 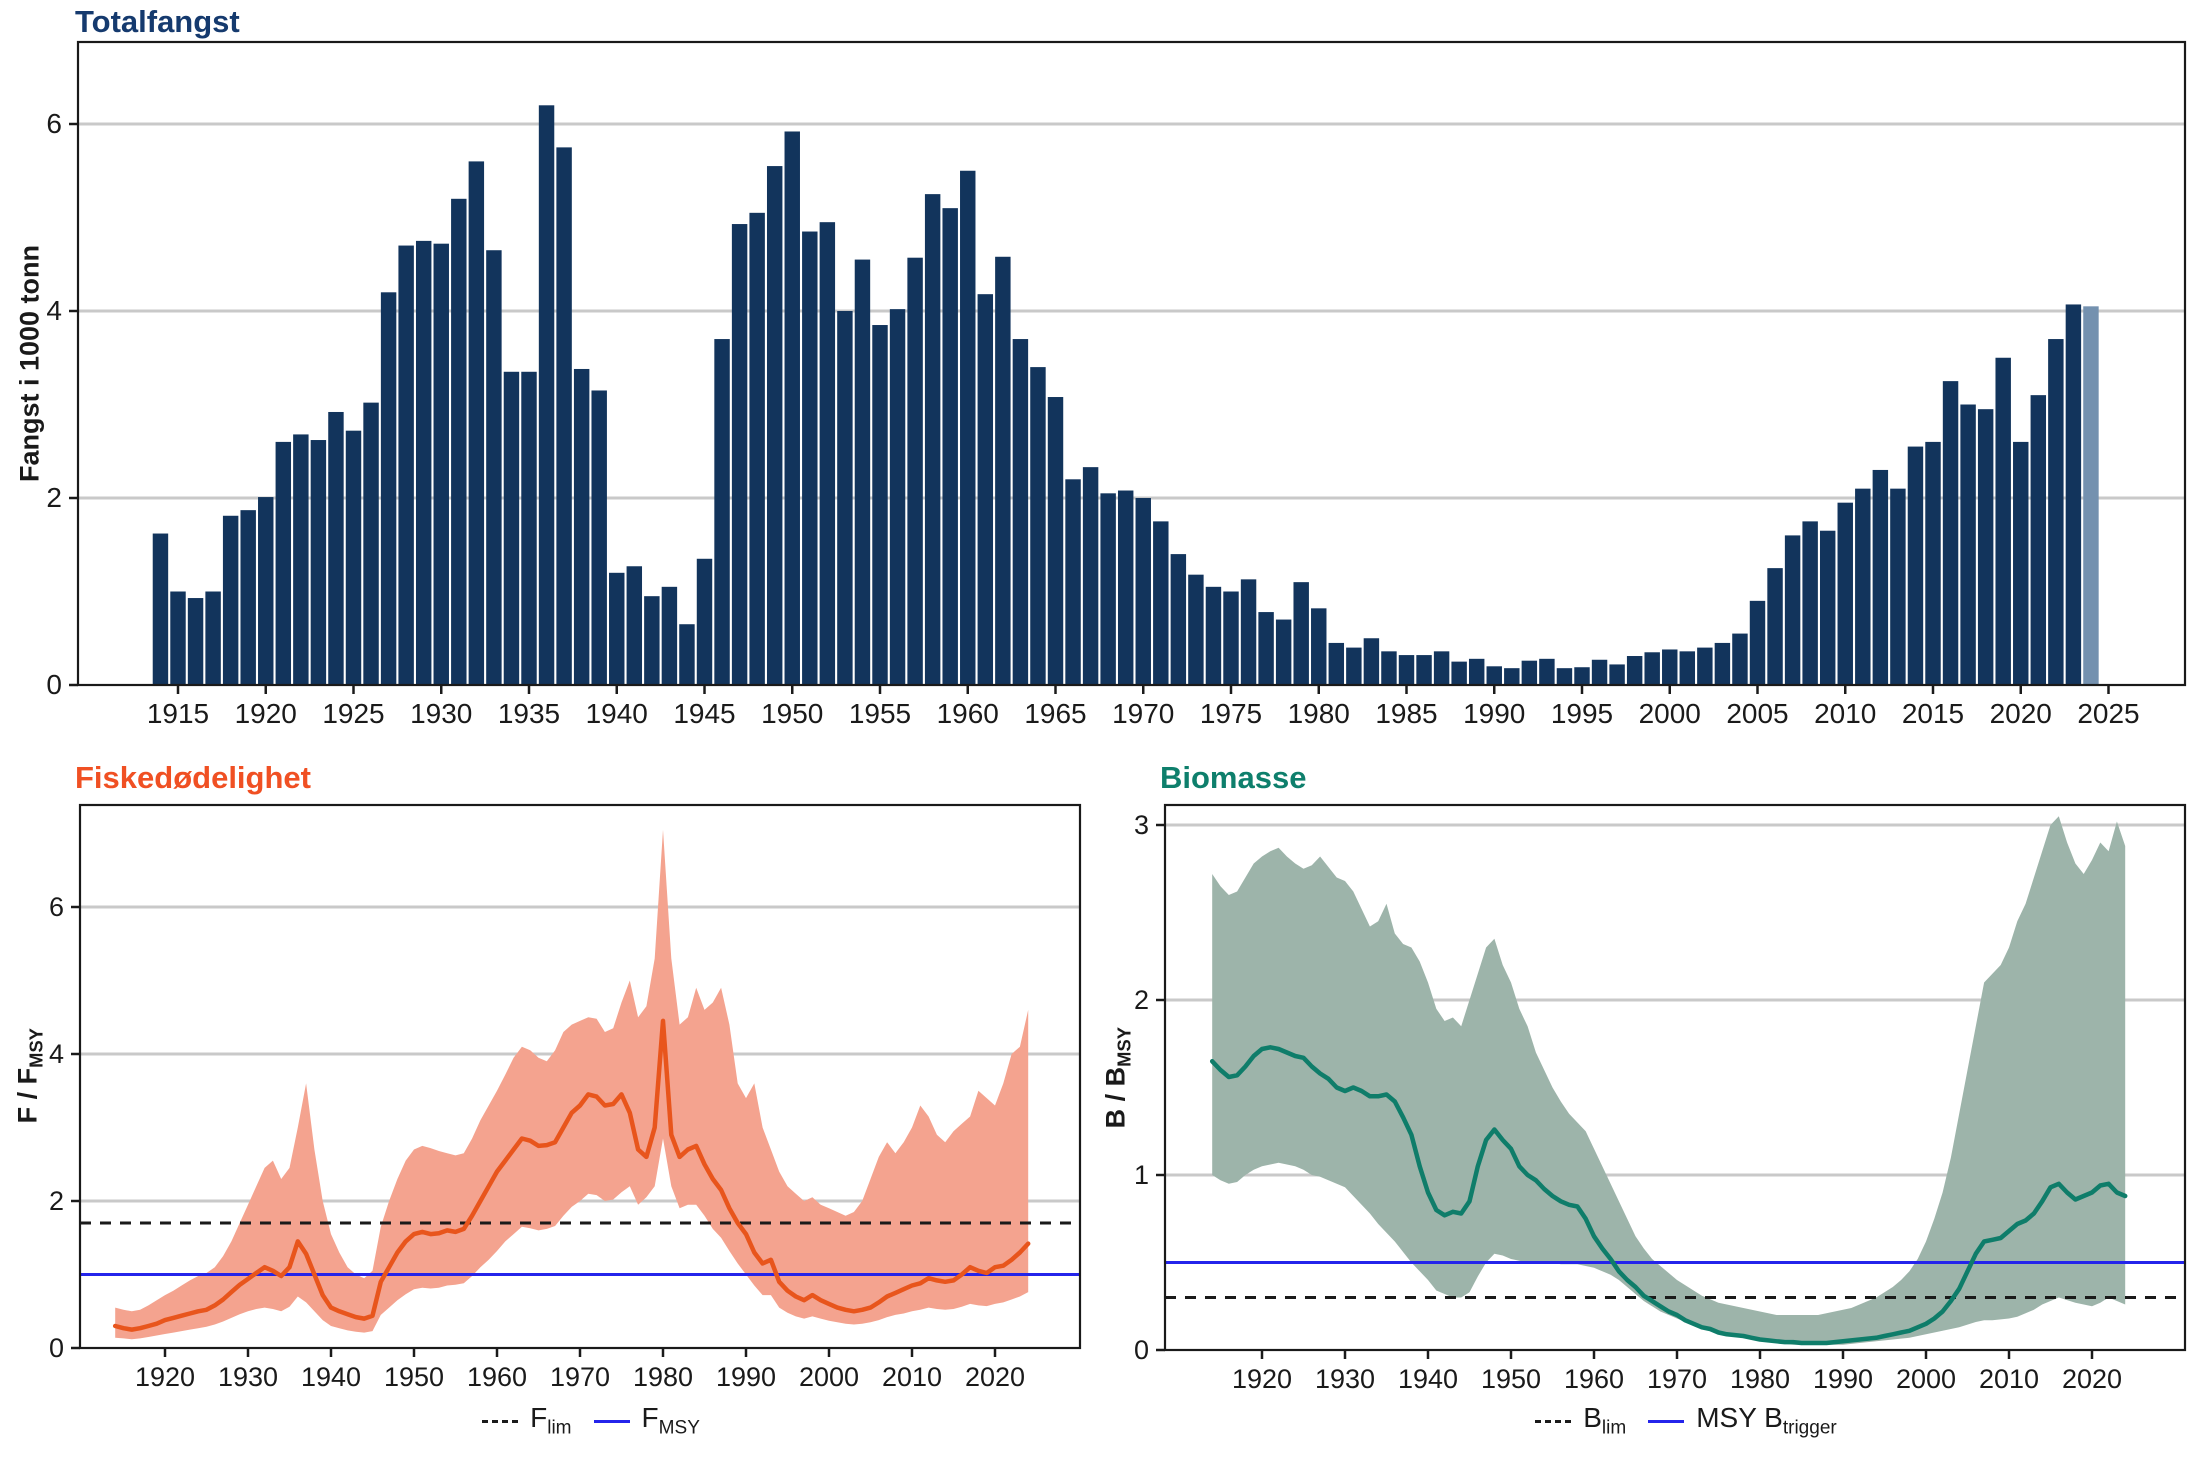 What do you see at coordinates (1124, 1047) in the screenshot?
I see `b-ylabel-sub: MSY` at bounding box center [1124, 1047].